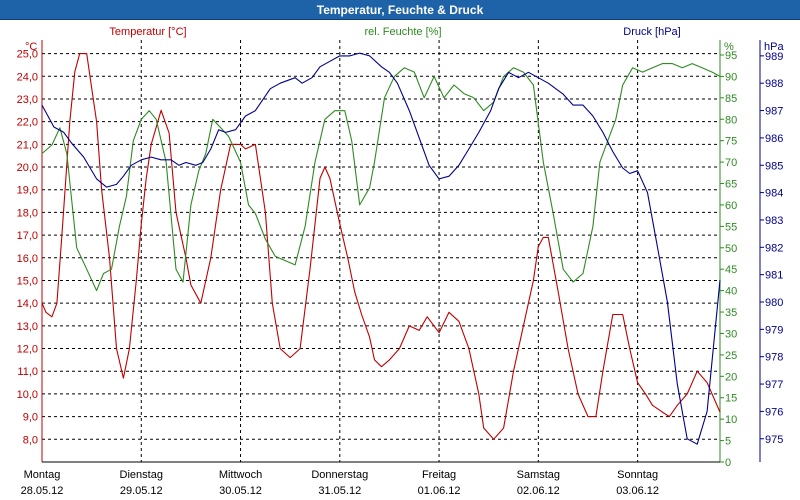 The width and height of the screenshot is (800, 500). I want to click on humidity-tick-label: 55, so click(731, 227).